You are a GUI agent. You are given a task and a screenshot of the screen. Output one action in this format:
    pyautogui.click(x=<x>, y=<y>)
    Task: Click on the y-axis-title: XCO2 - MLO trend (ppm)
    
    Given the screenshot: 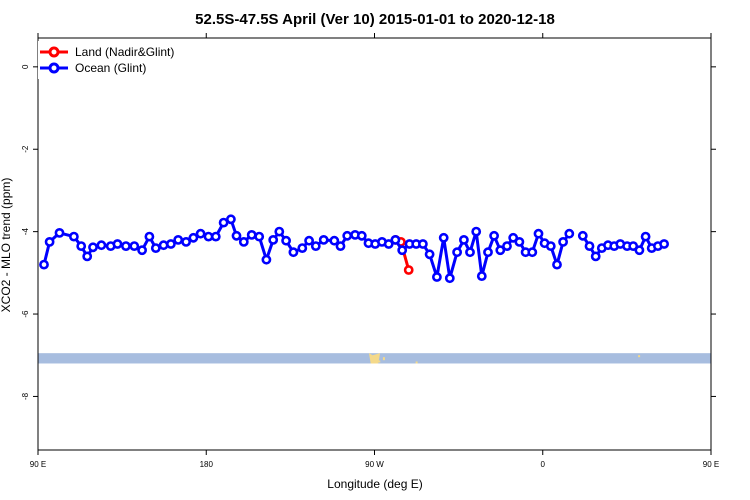 What is the action you would take?
    pyautogui.click(x=6, y=245)
    